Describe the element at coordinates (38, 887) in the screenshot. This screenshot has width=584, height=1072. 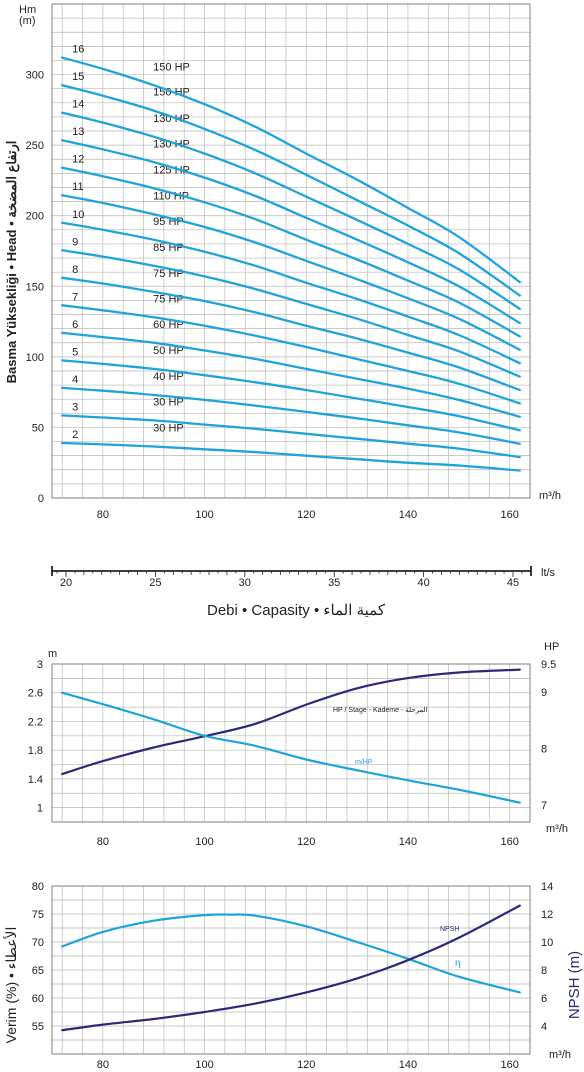
I see `efficiency-left-tick: 80` at that location.